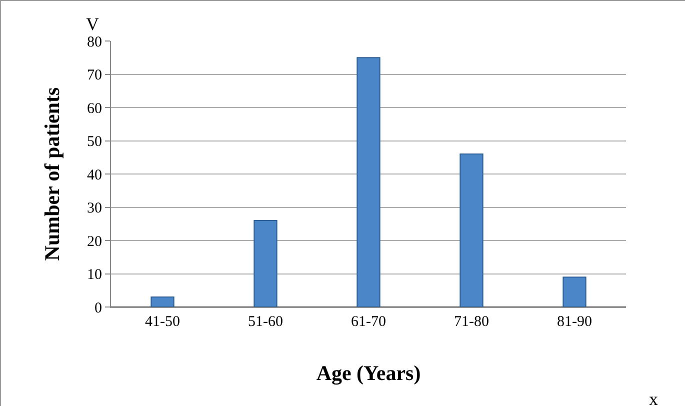 The height and width of the screenshot is (406, 685). What do you see at coordinates (574, 322) in the screenshot?
I see `x-tick-label: 81-90` at bounding box center [574, 322].